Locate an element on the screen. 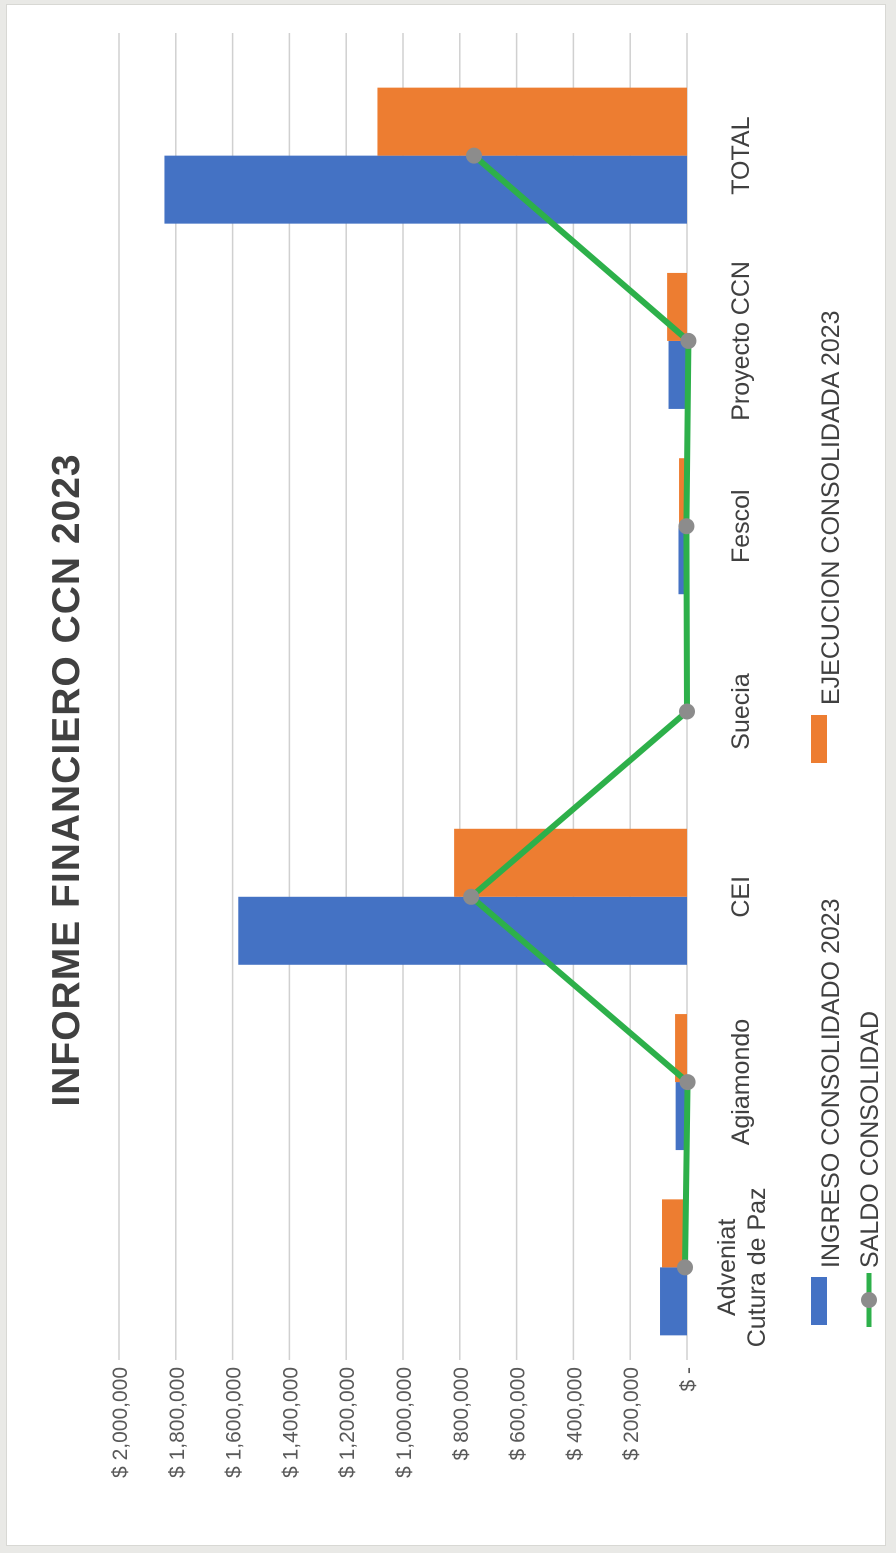 The image size is (896, 1553). legend-label-saldo: SALDO CONSOLIDAD is located at coordinates (870, 1139).